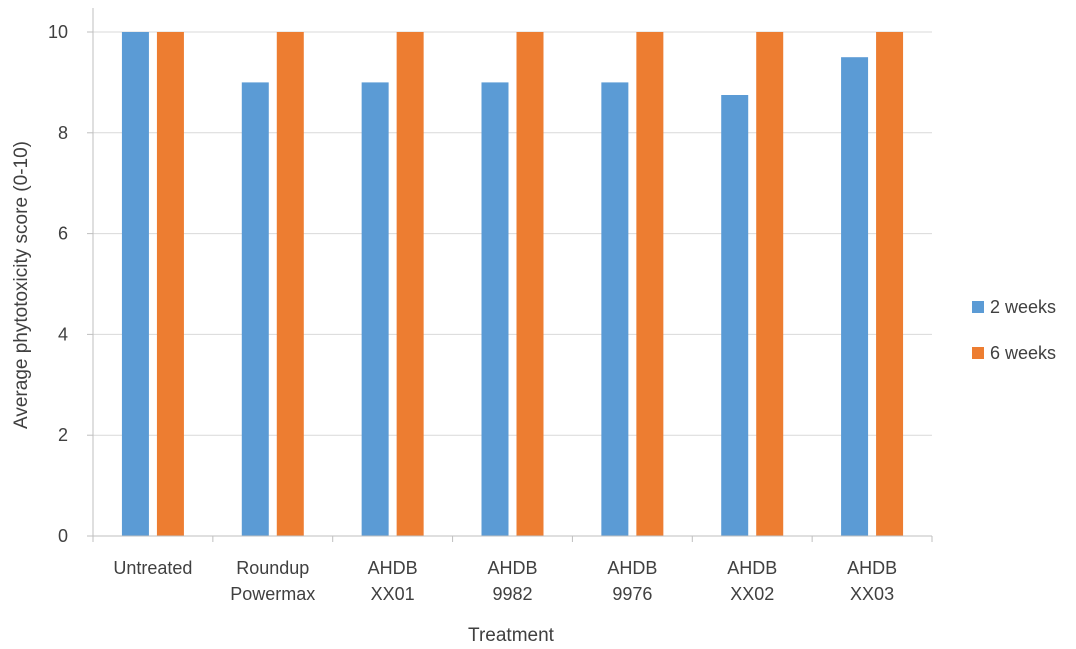 The image size is (1076, 649). I want to click on y-tick-label: 2, so click(63, 435).